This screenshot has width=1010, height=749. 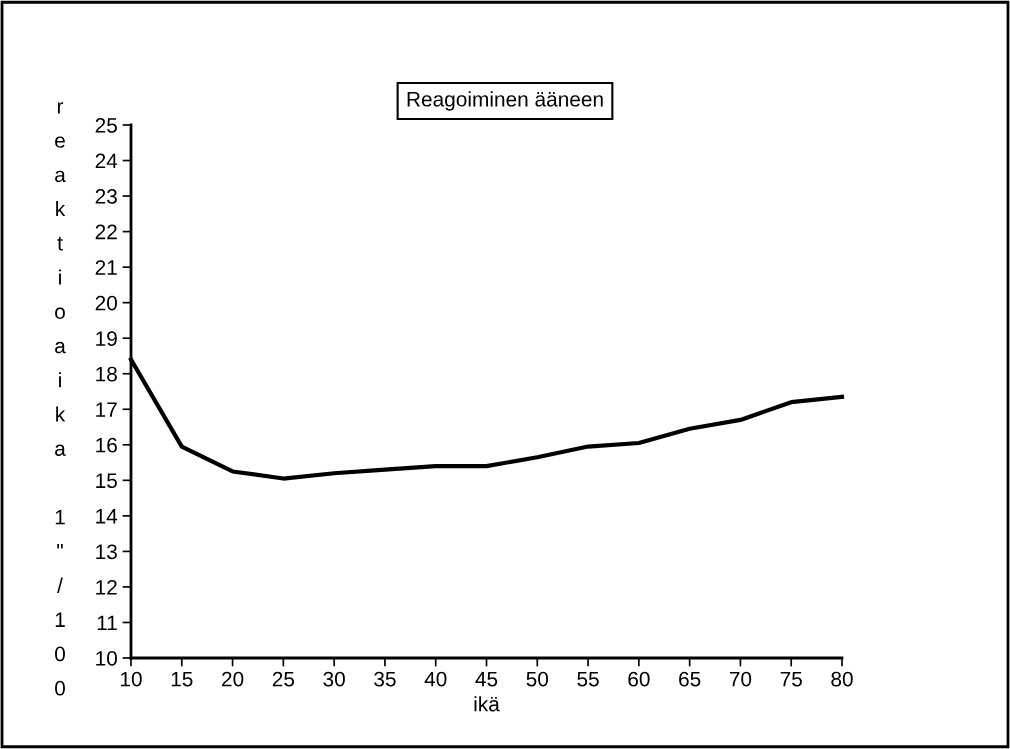 I want to click on x-tick-label: 10, so click(x=131, y=679).